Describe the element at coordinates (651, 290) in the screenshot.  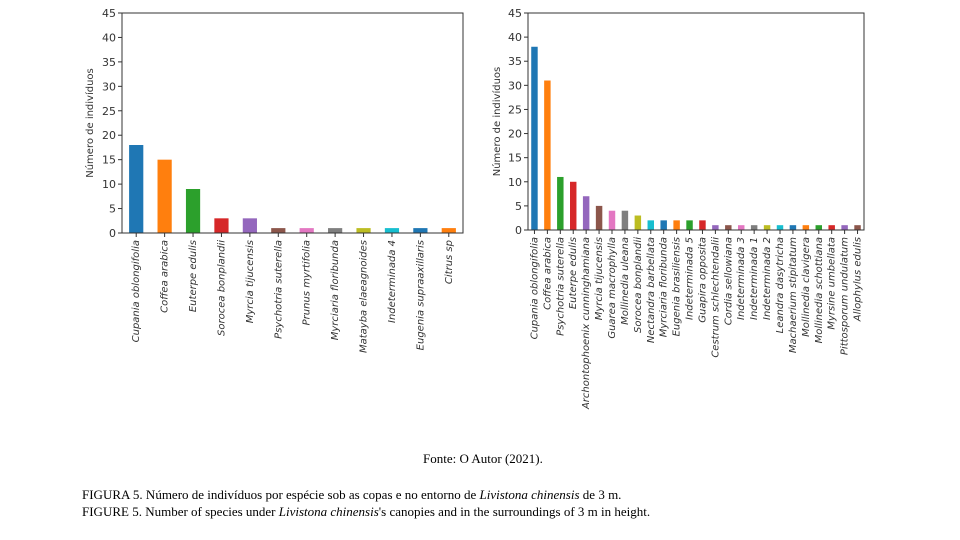
I see `x-tick-label-2-10: Nectandra barbellata` at that location.